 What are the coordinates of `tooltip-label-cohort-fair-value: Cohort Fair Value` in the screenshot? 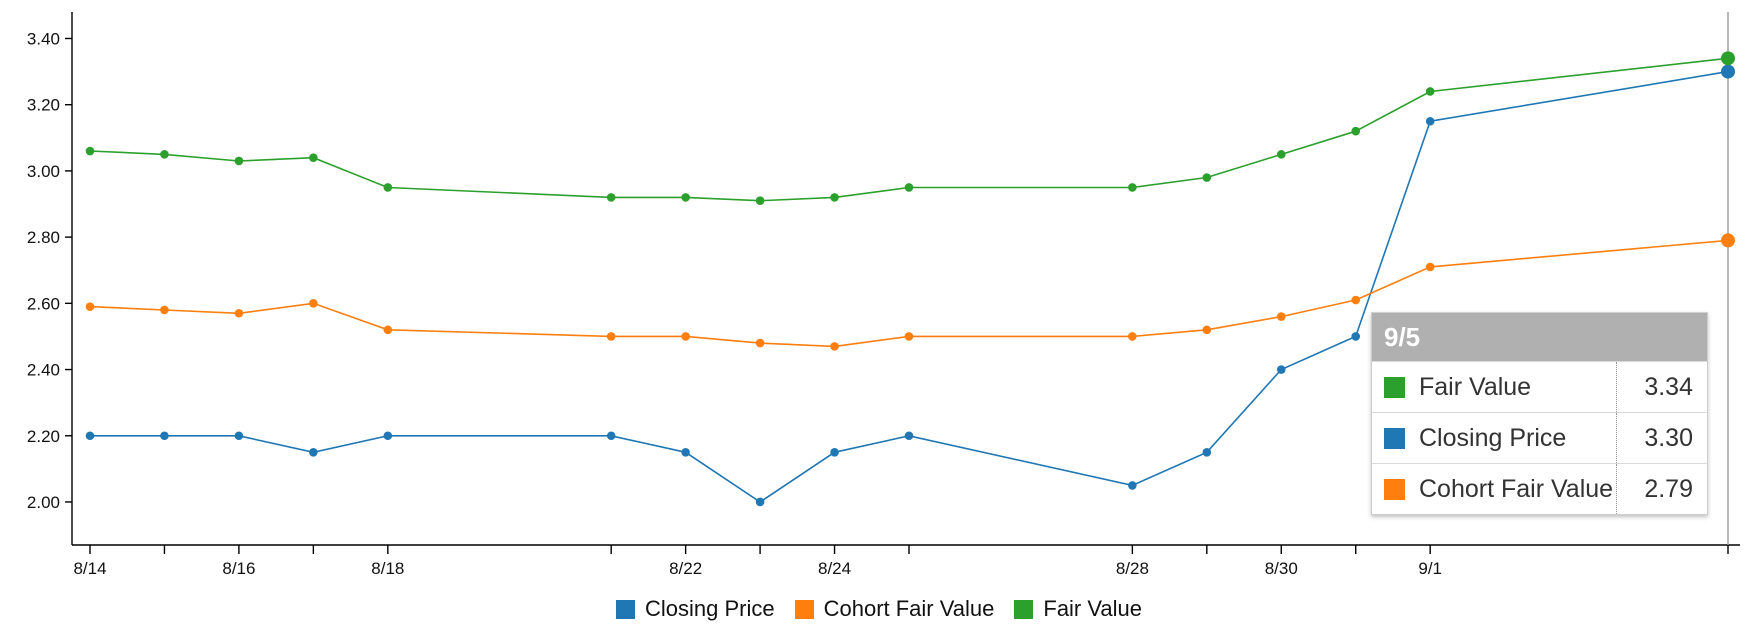 It's located at (1516, 488).